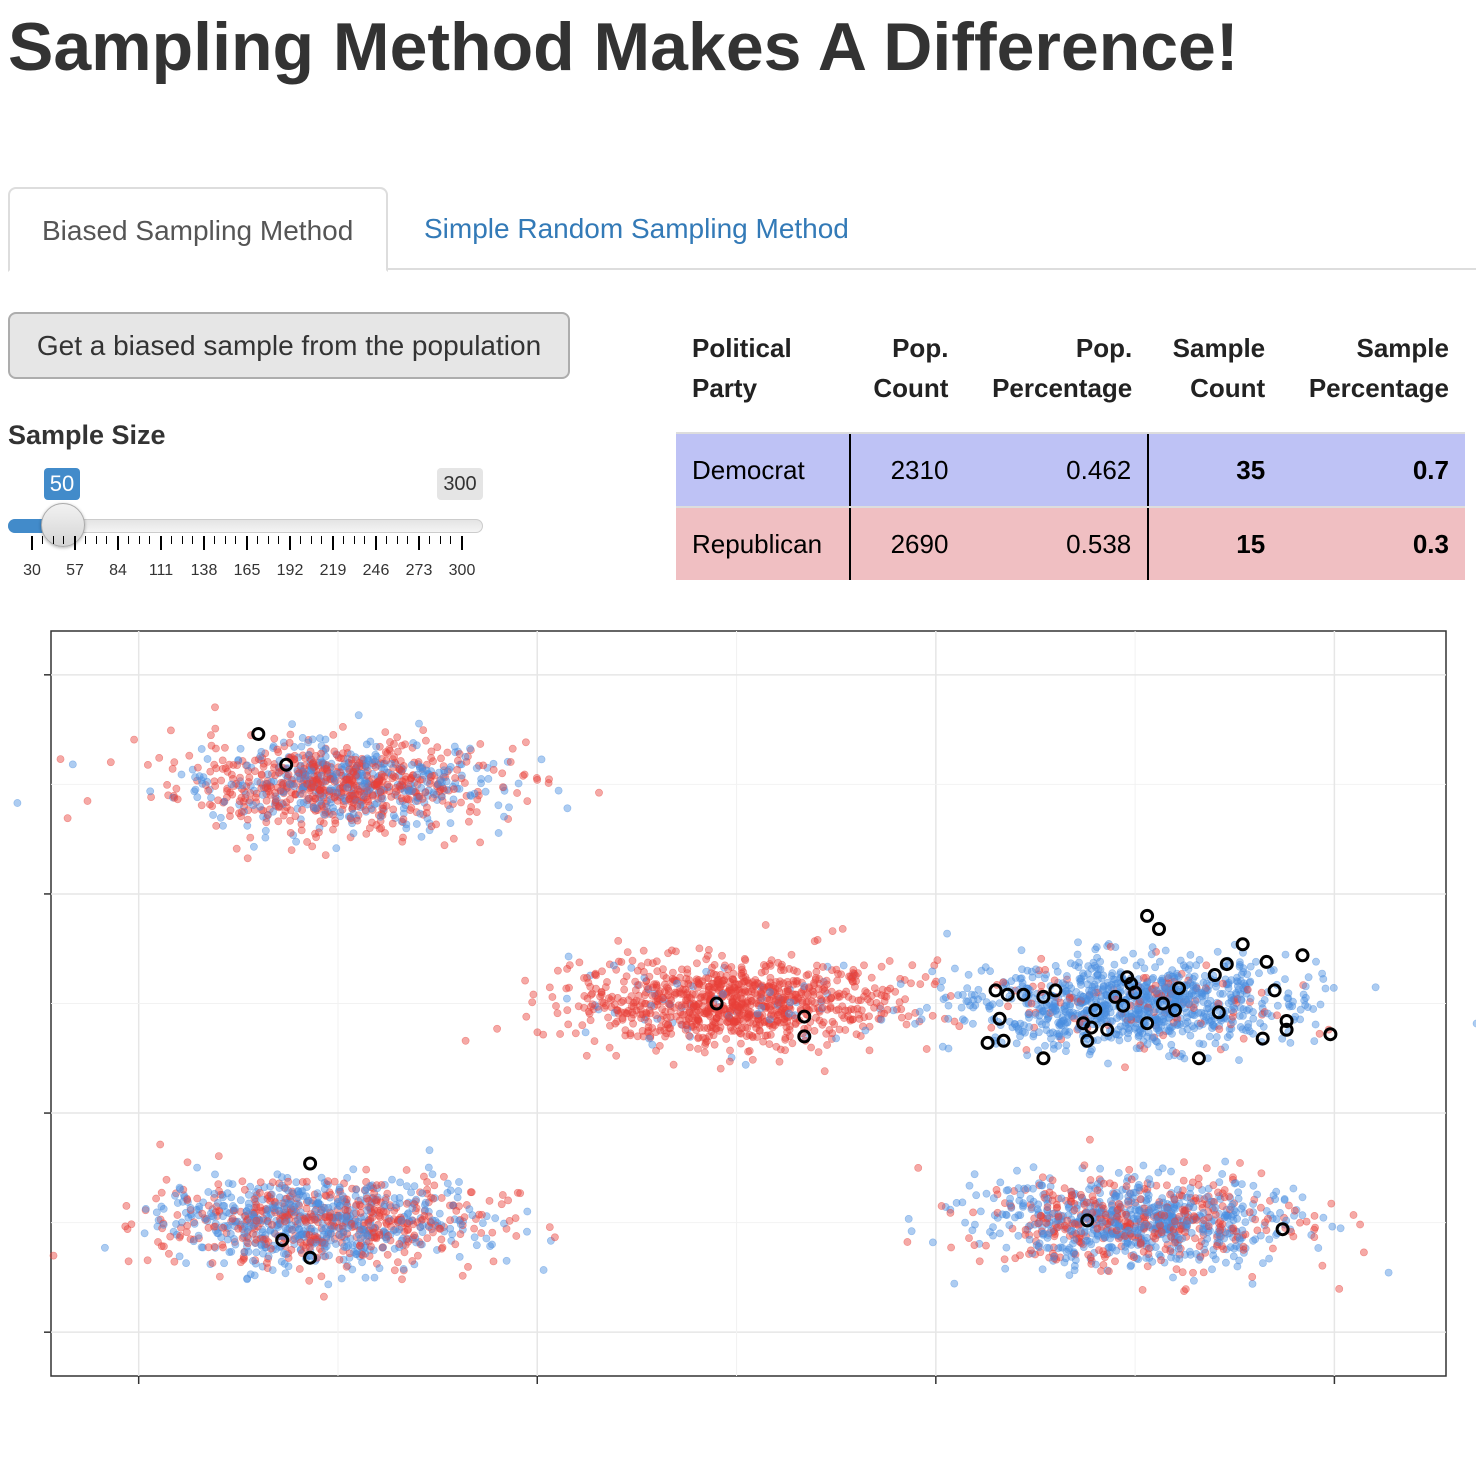  Describe the element at coordinates (198, 229) in the screenshot. I see `tab-biased-sampling: Biased Sampling Method` at that location.